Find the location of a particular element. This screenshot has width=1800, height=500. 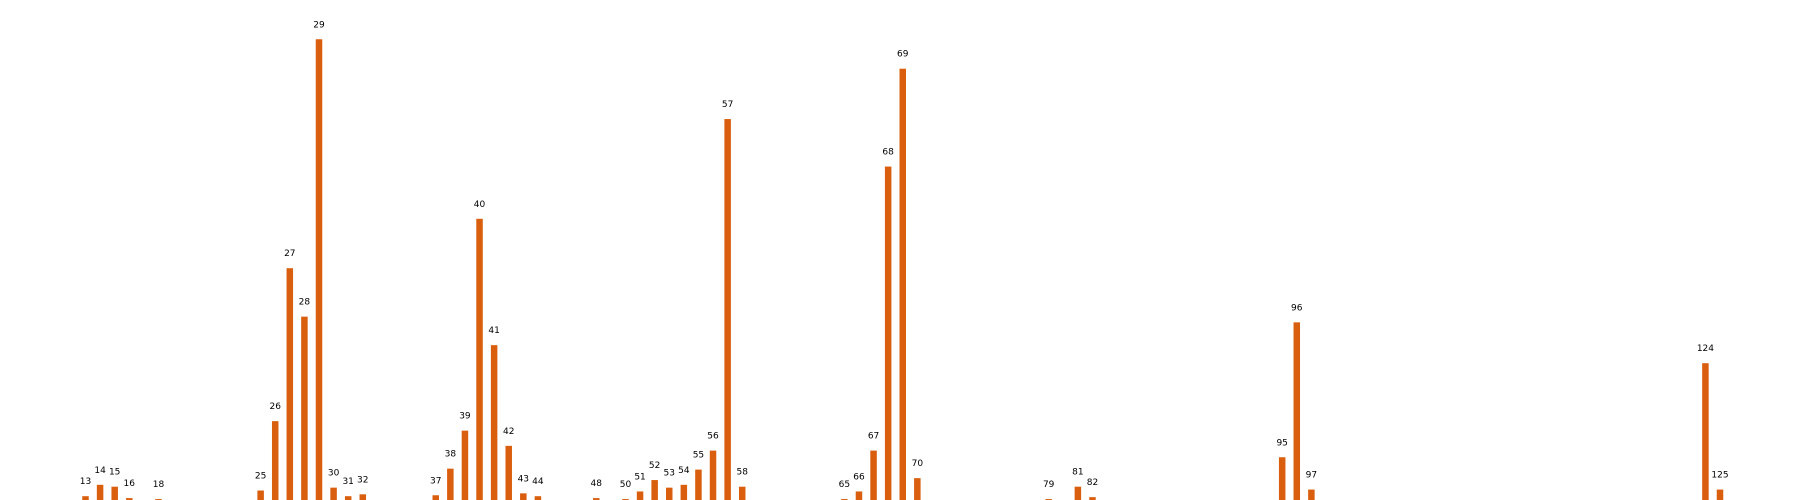

bar-label-57: 57 is located at coordinates (727, 105).